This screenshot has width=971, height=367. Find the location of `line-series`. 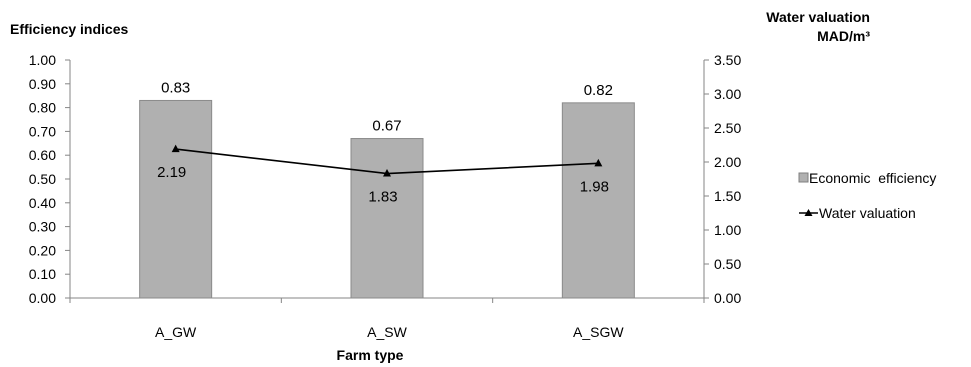

line-series is located at coordinates (387, 160).